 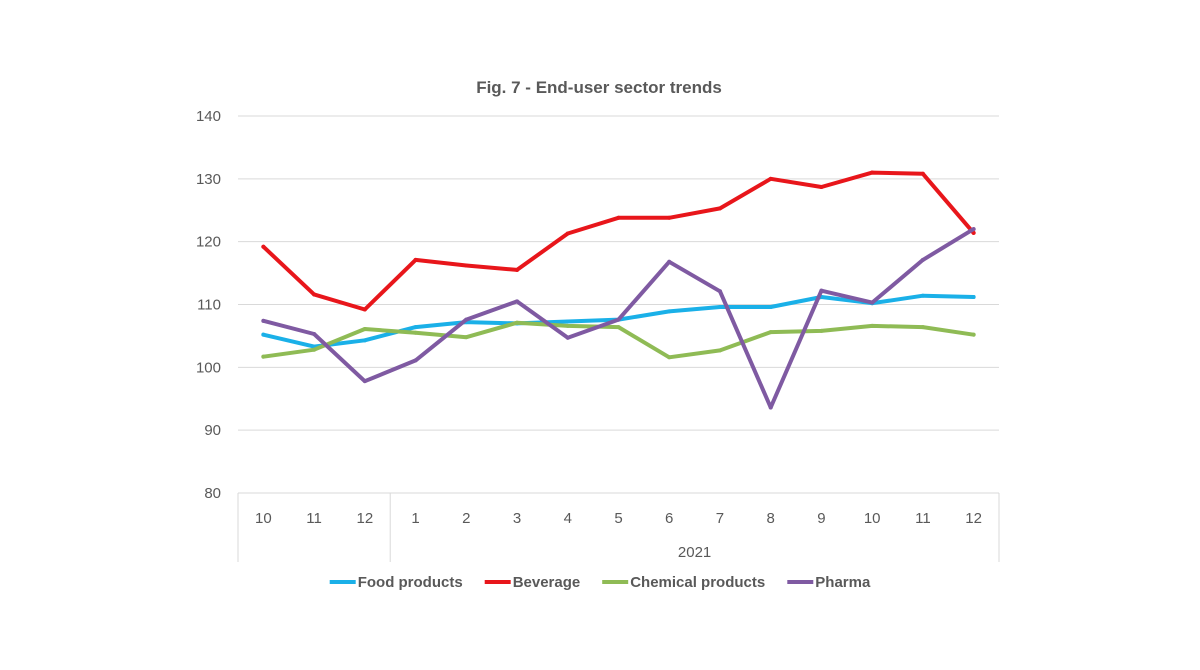 I want to click on x-tick-label: 1, so click(x=415, y=518).